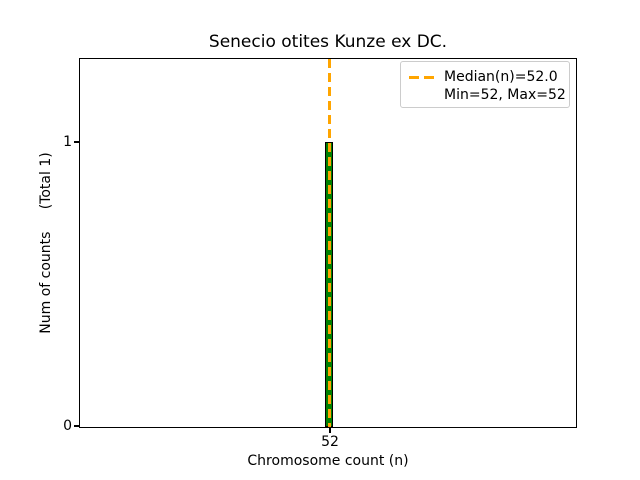  I want to click on legend-row-median: Median(n)=52.0, so click(486, 77).